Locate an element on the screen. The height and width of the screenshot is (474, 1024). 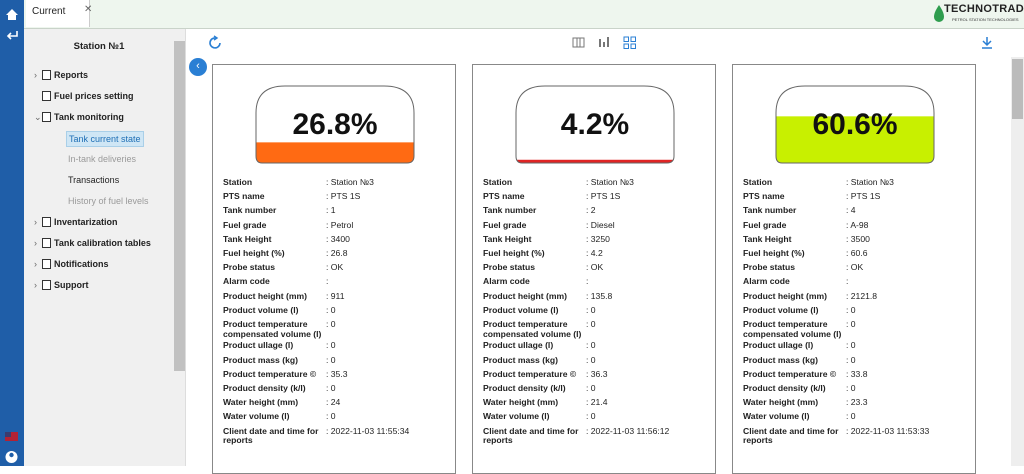
field-label: Product mass (kg) is located at coordinates (780, 359).